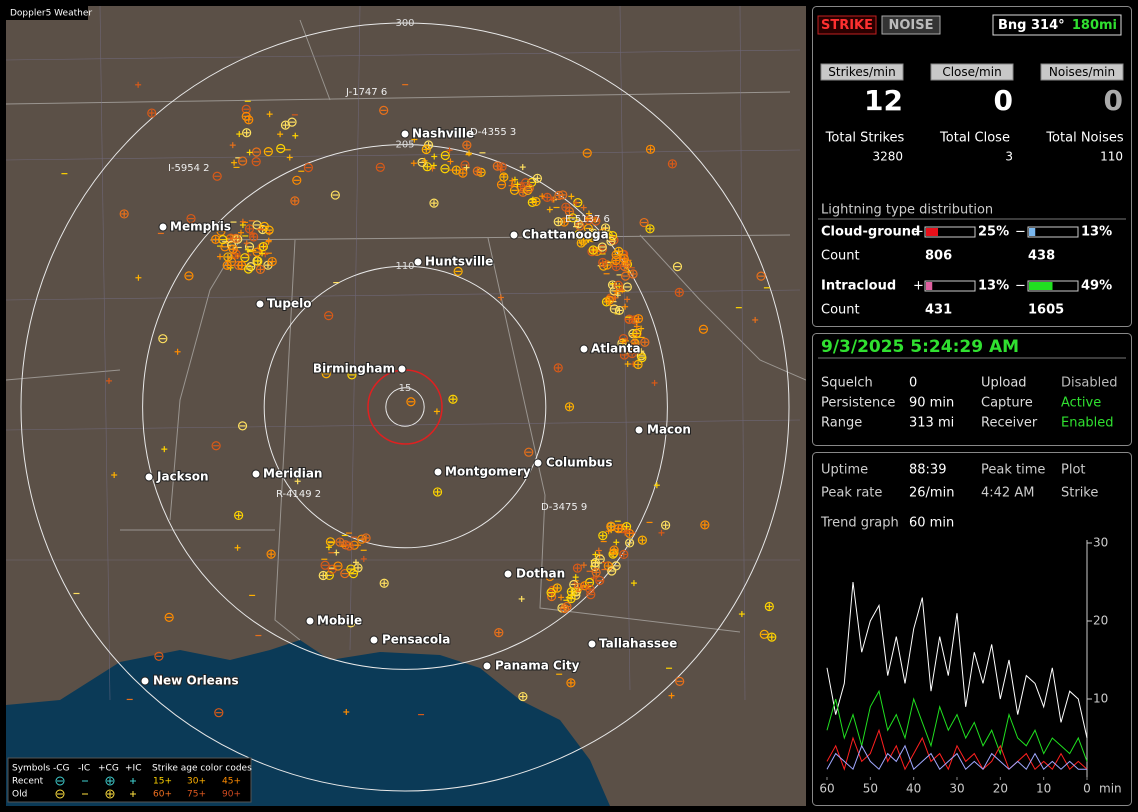 The image size is (1138, 812). What do you see at coordinates (196, 681) in the screenshot?
I see `city-label: New Orleans` at bounding box center [196, 681].